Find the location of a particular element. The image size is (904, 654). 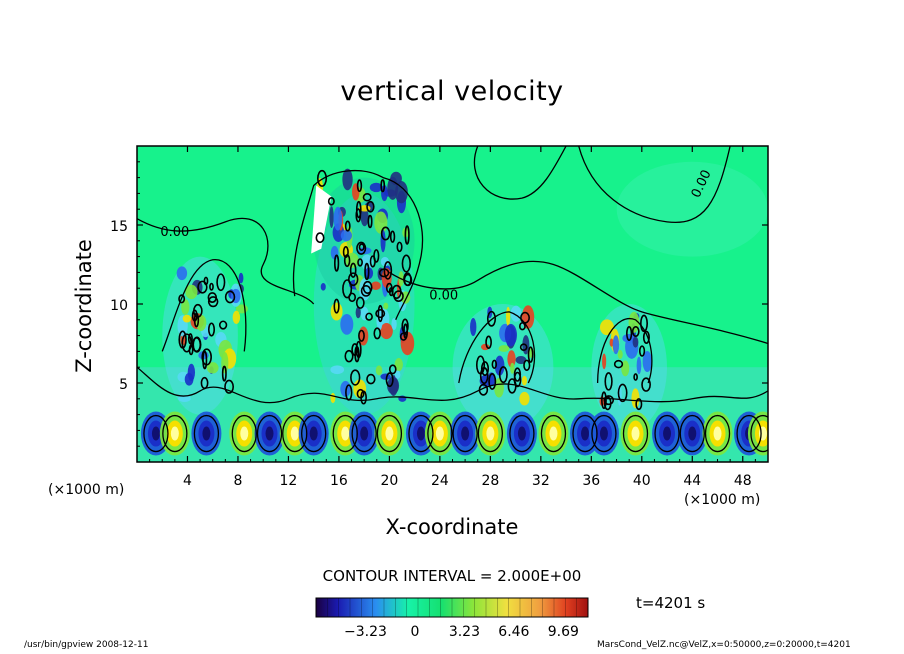

x-tick-label: 12 is located at coordinates (289, 481).